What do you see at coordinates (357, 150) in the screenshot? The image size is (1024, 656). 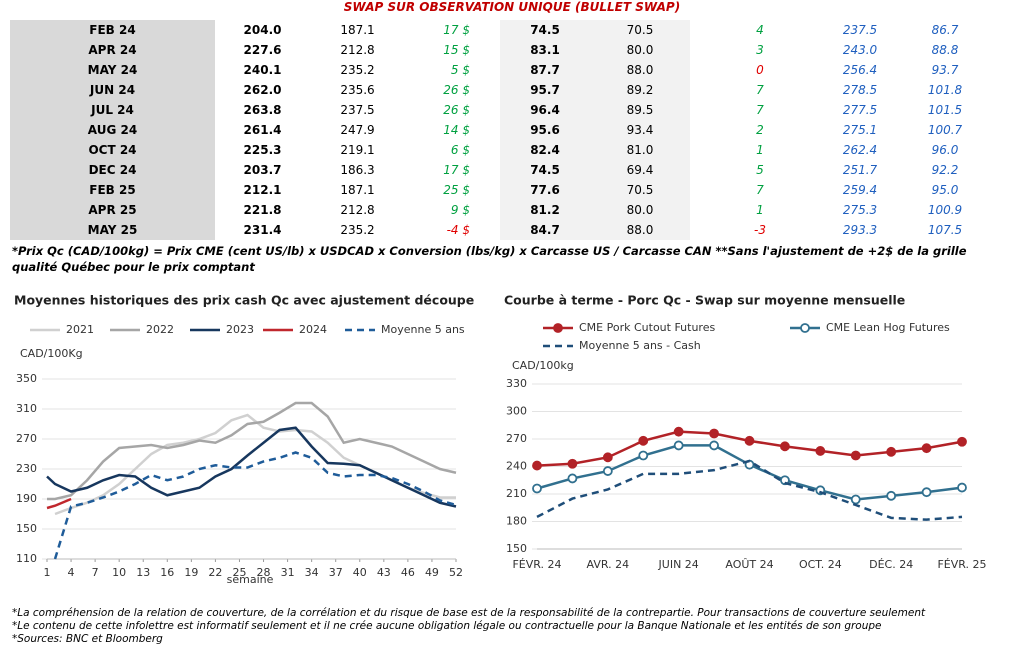 I see `table-cell: 219.1` at bounding box center [357, 150].